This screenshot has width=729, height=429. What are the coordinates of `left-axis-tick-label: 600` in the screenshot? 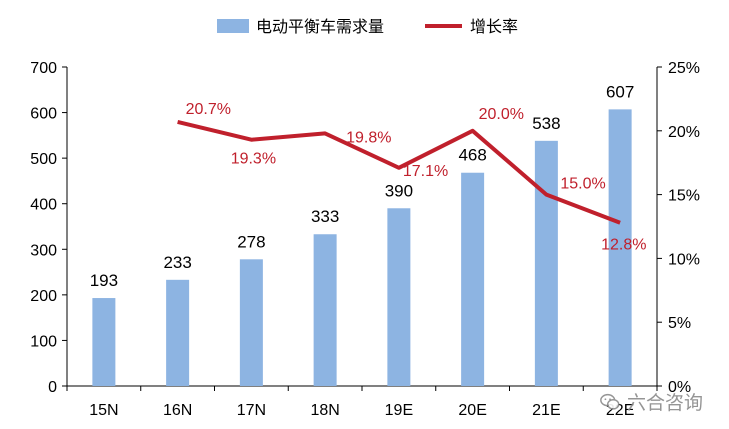 It's located at (43, 114).